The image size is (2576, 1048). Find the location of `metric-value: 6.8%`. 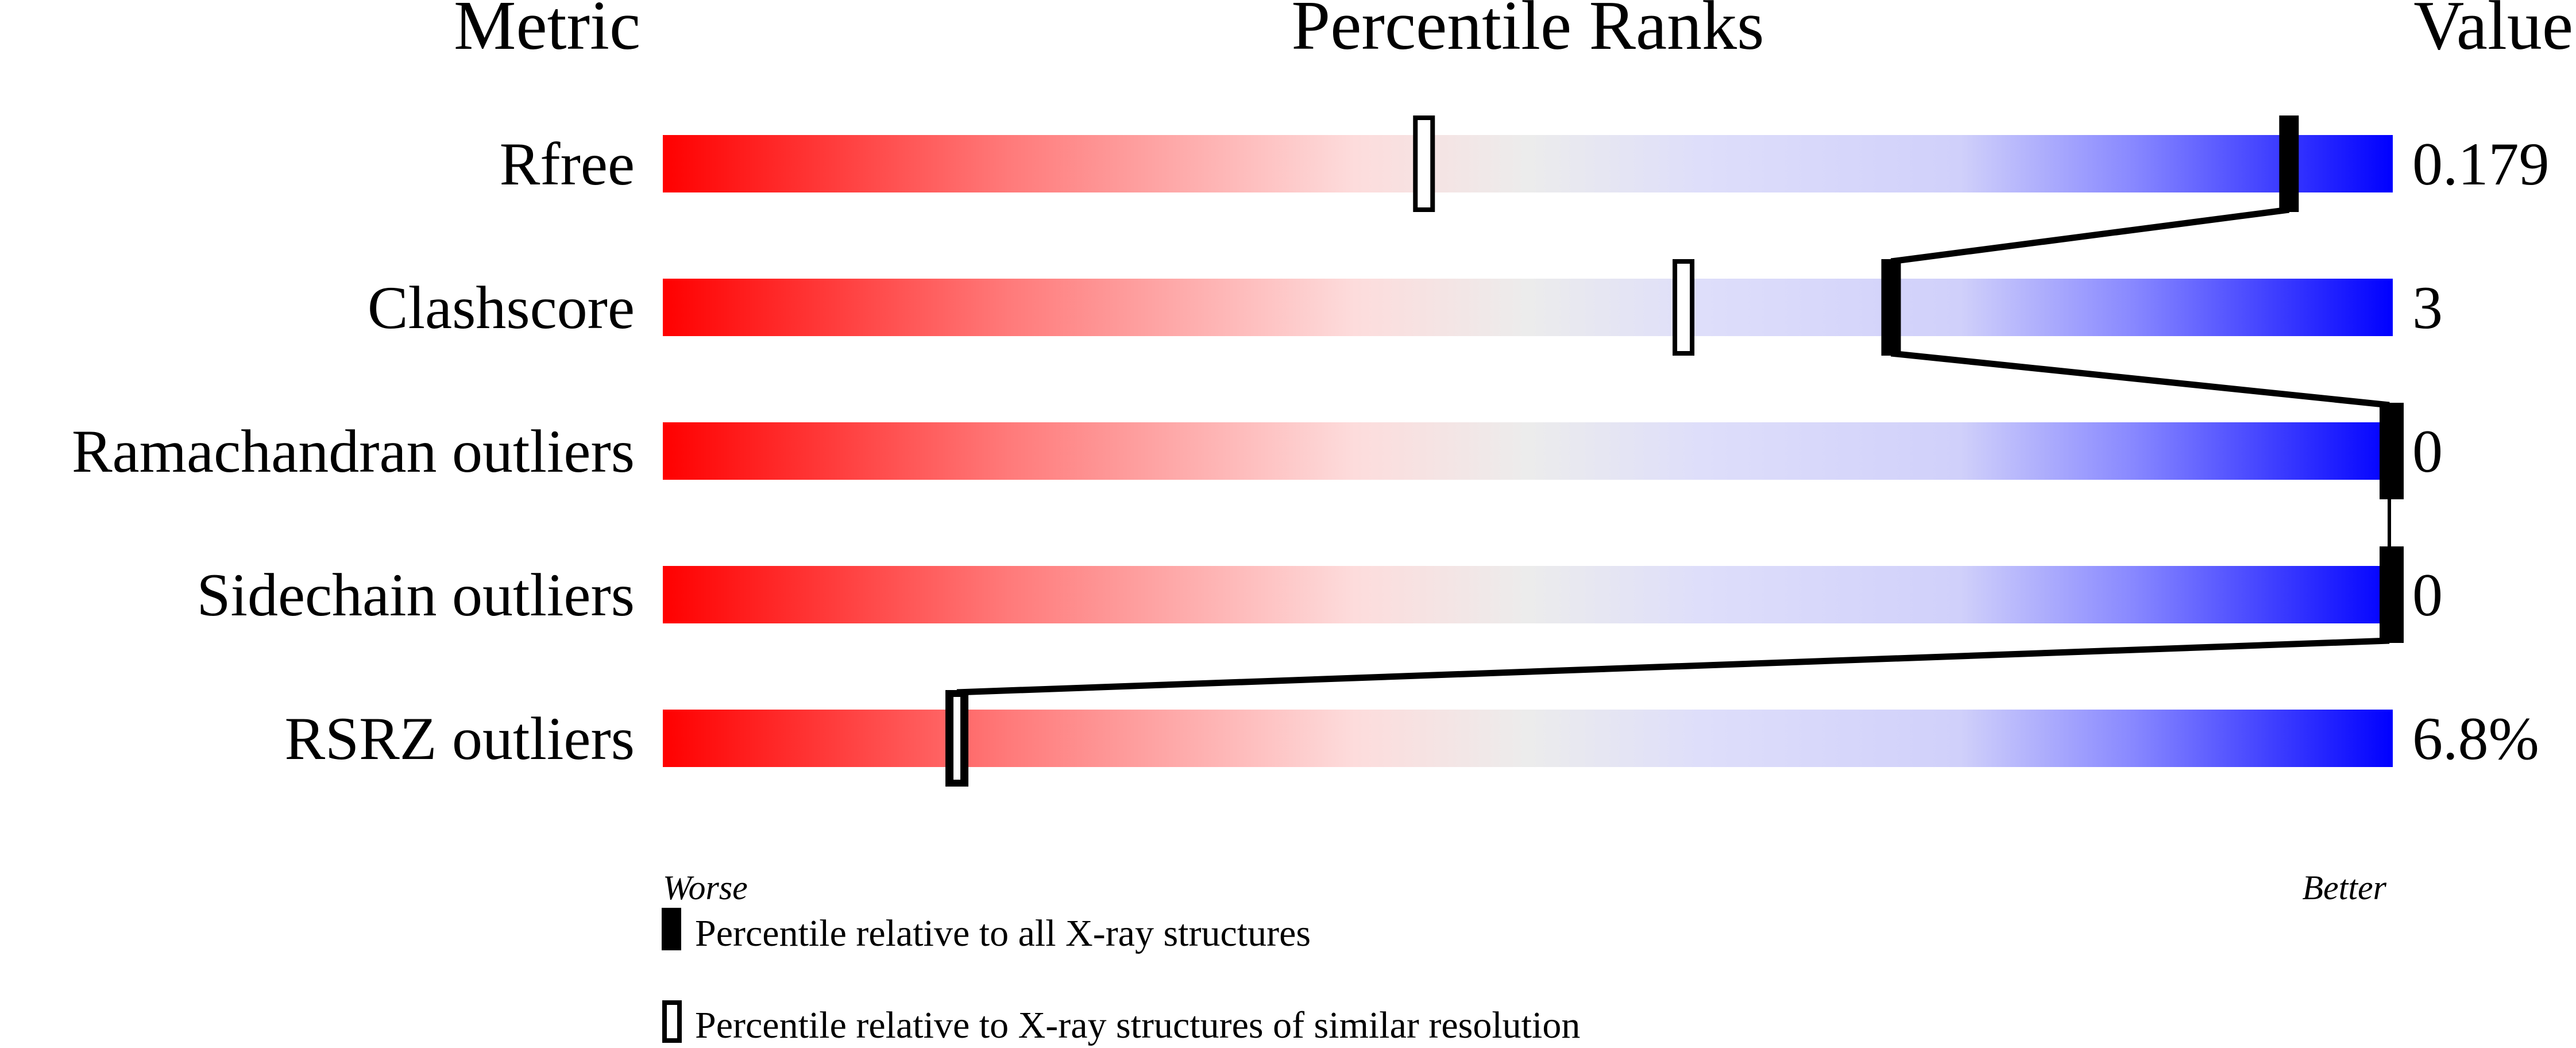

metric-value: 6.8% is located at coordinates (2475, 738).